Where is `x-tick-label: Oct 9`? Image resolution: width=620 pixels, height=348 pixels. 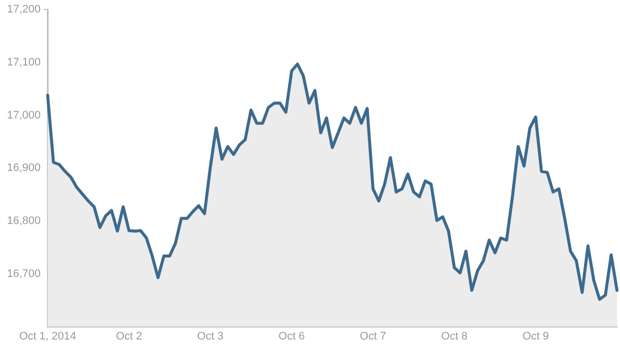
x-tick-label: Oct 9 is located at coordinates (535, 336).